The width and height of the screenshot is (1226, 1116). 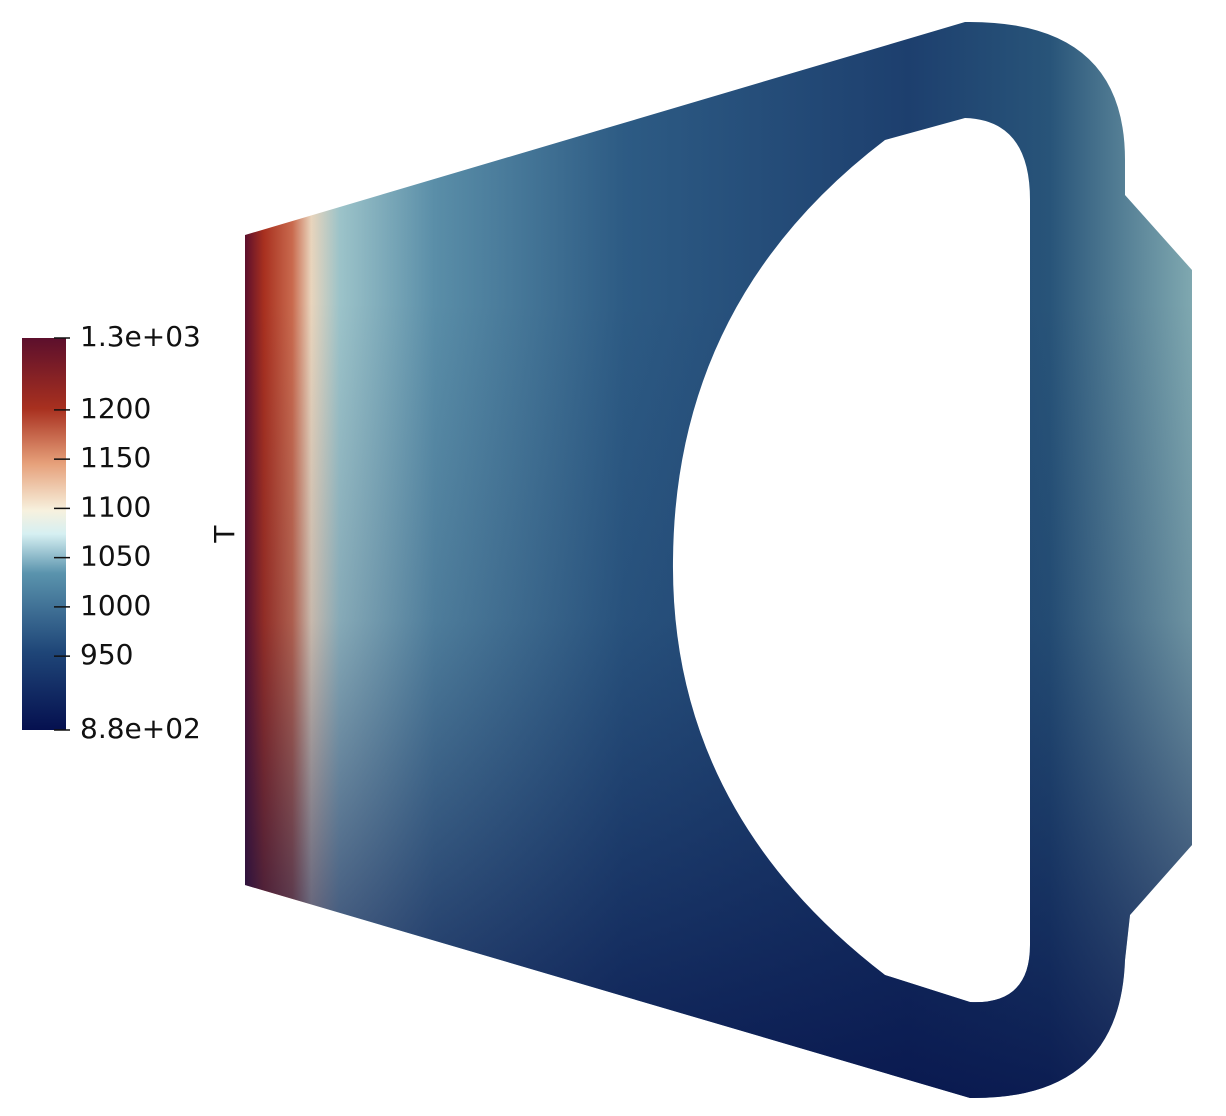 What do you see at coordinates (224, 534) in the screenshot?
I see `colorbar-title: T` at bounding box center [224, 534].